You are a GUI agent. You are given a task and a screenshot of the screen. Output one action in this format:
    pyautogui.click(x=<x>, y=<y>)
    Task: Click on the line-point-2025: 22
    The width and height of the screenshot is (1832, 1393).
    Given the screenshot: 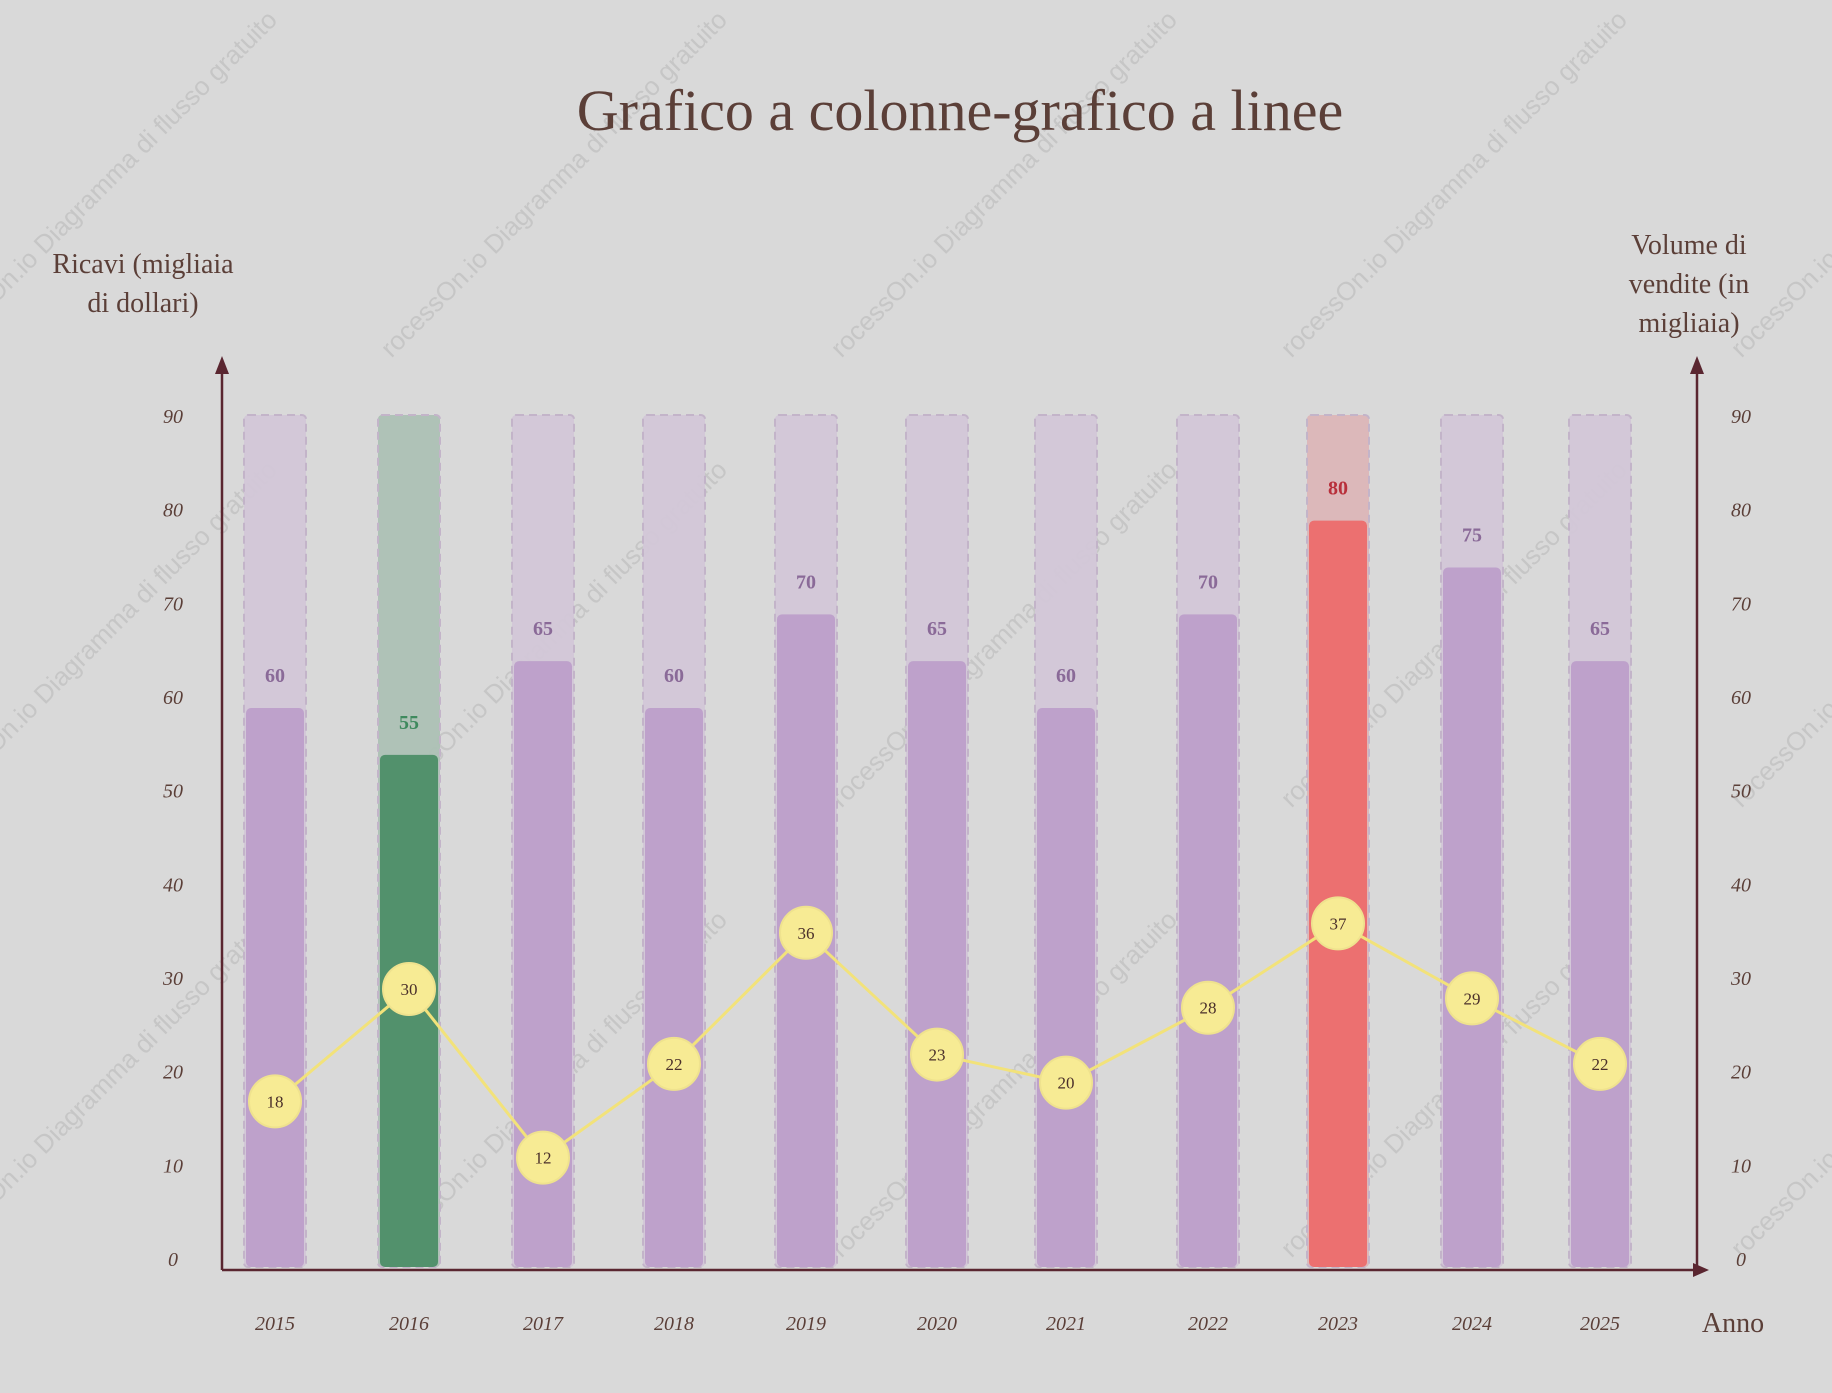 What is the action you would take?
    pyautogui.click(x=1600, y=1063)
    